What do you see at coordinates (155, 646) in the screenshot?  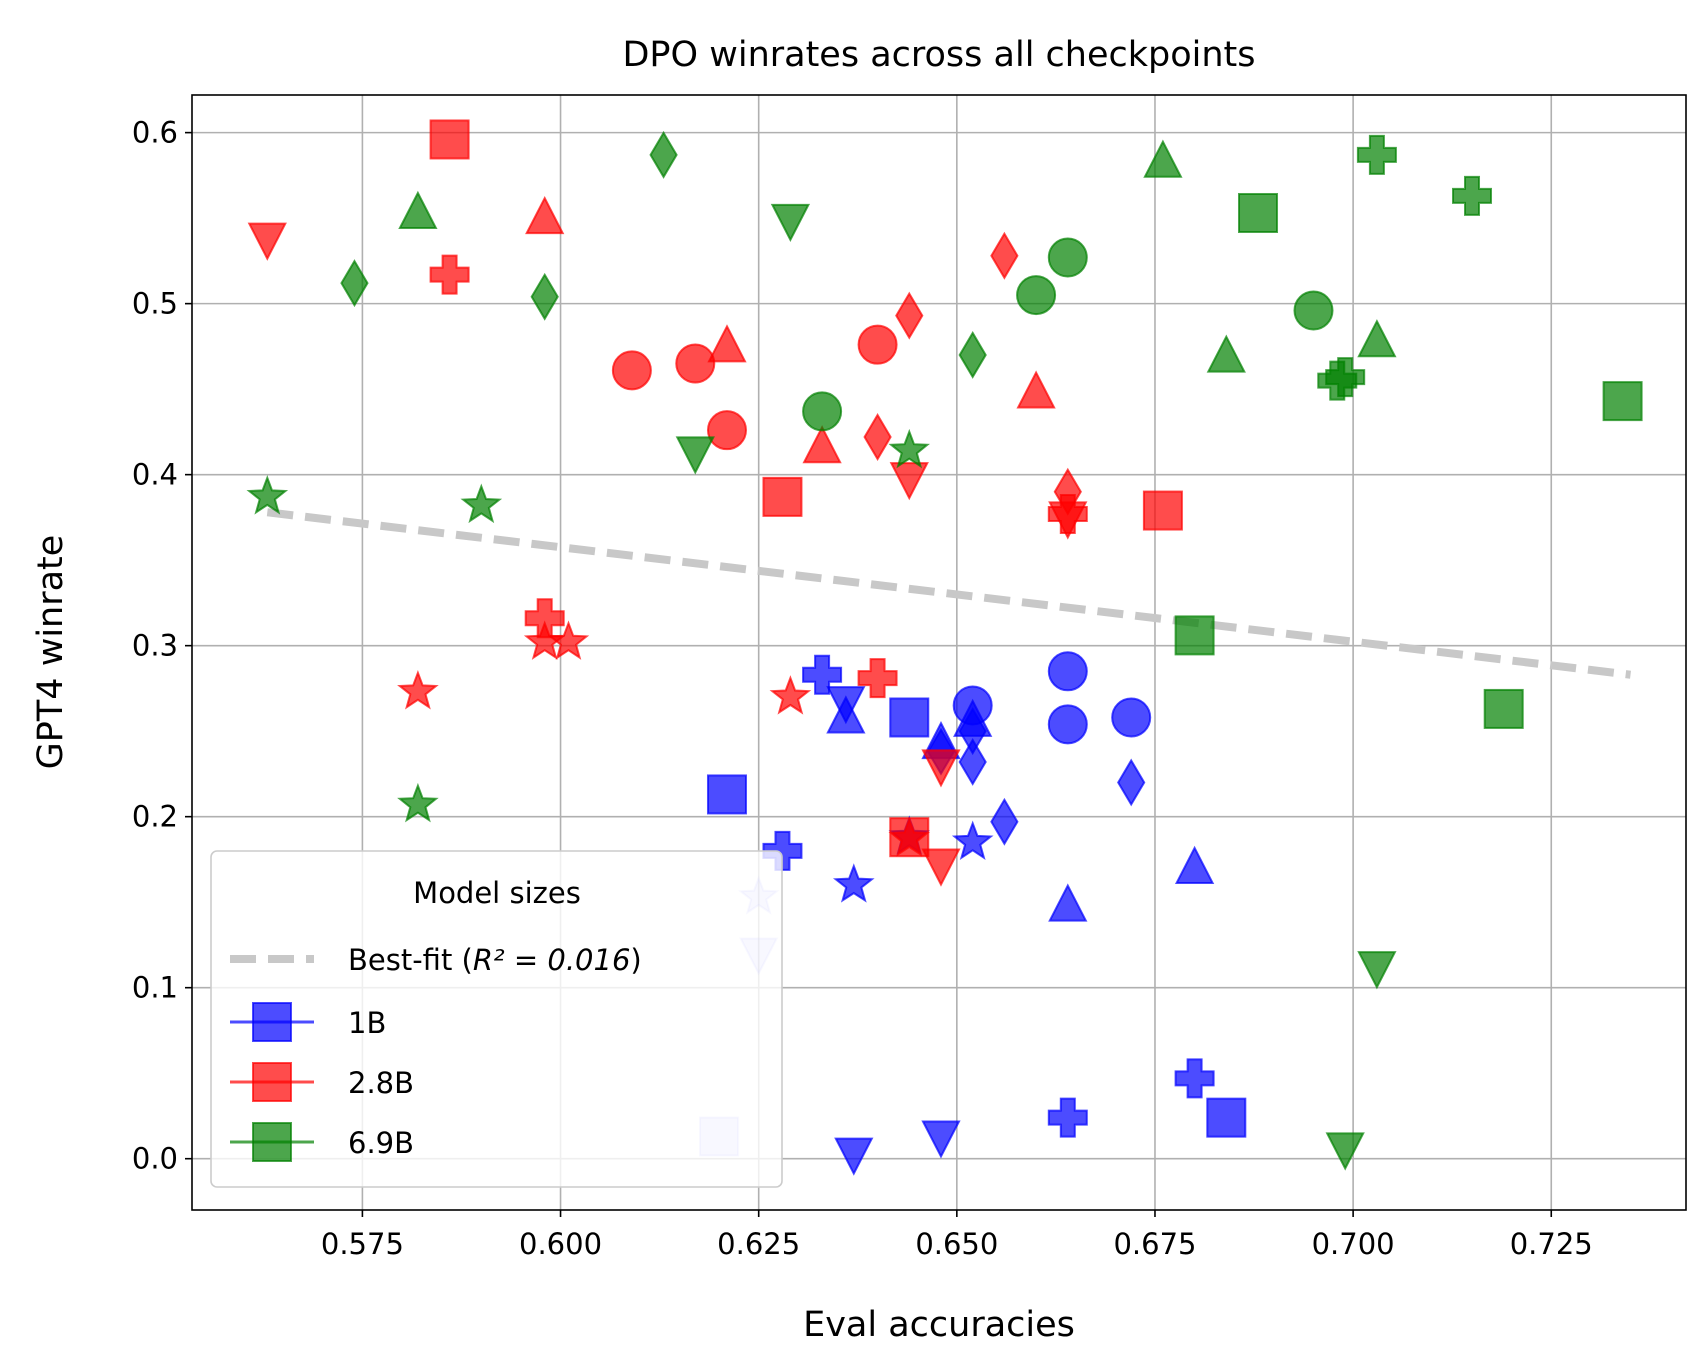 I see `y-tick-label: 0.3` at bounding box center [155, 646].